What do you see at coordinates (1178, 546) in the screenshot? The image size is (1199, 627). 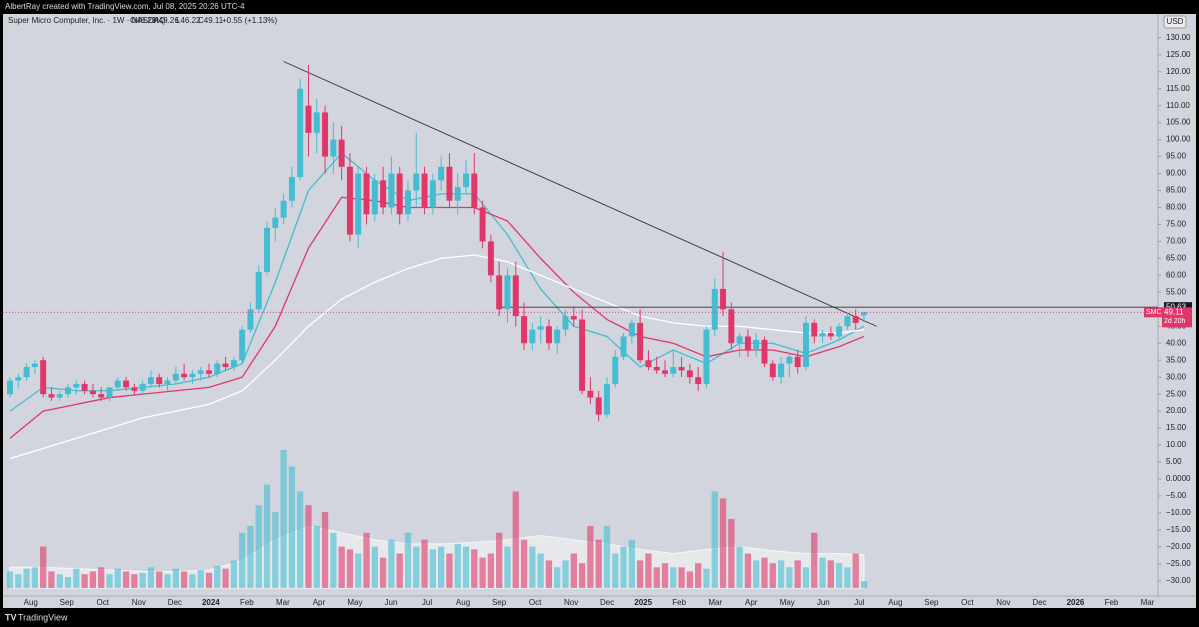 I see `y-tick-label: −20.00` at bounding box center [1178, 546].